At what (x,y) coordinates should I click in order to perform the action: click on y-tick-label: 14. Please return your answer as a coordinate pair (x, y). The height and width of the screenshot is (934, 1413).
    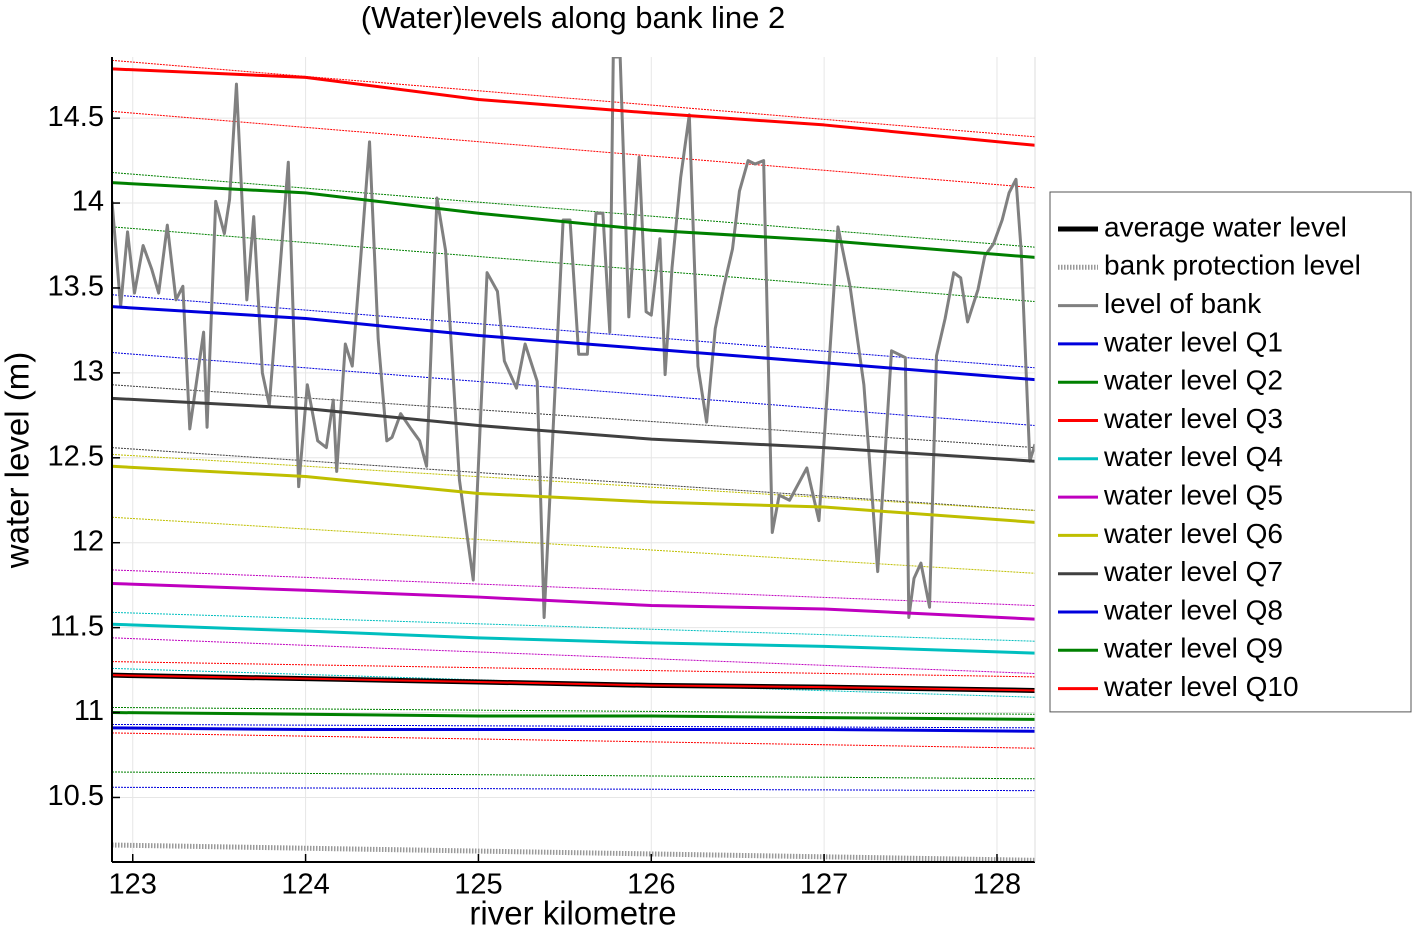
    Looking at the image, I should click on (88, 202).